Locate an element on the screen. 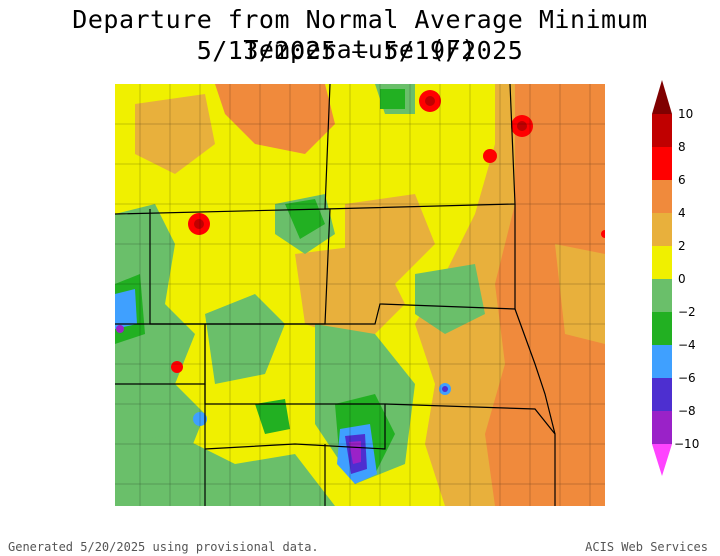 The image size is (720, 556). legend-swatch-m10-m8 is located at coordinates (662, 427).